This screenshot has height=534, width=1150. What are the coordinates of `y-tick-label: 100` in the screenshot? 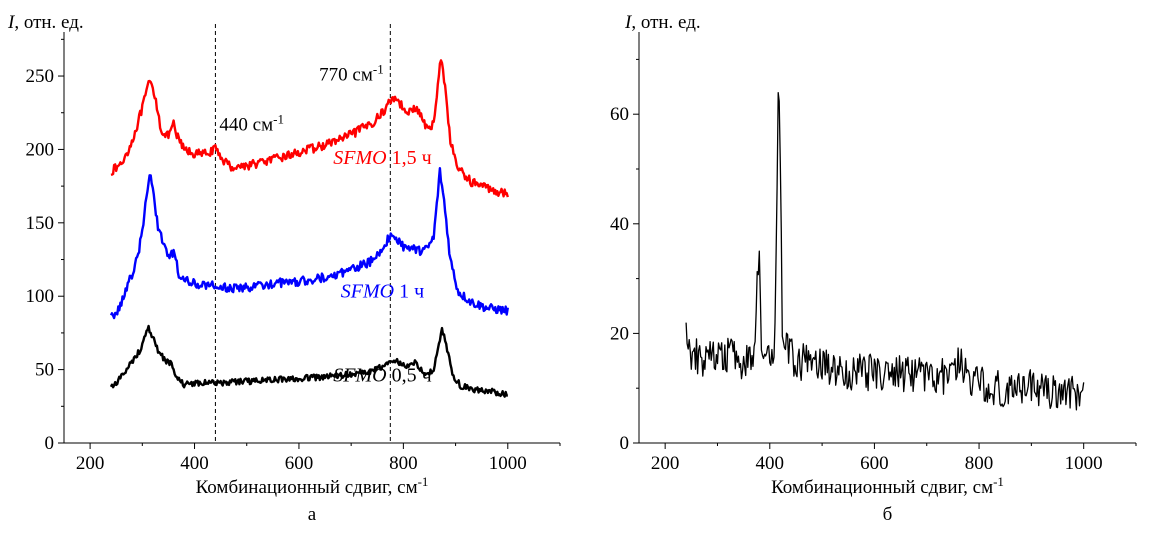 It's located at (40, 296).